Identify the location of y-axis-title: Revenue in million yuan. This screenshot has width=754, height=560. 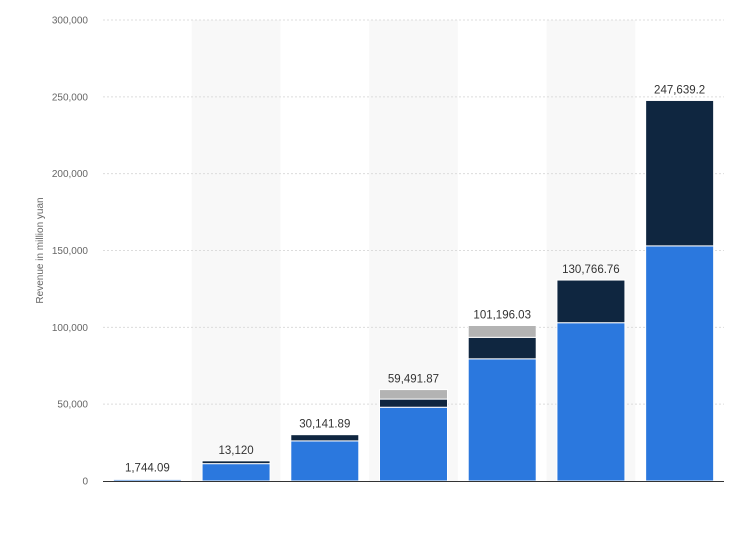
(40, 250).